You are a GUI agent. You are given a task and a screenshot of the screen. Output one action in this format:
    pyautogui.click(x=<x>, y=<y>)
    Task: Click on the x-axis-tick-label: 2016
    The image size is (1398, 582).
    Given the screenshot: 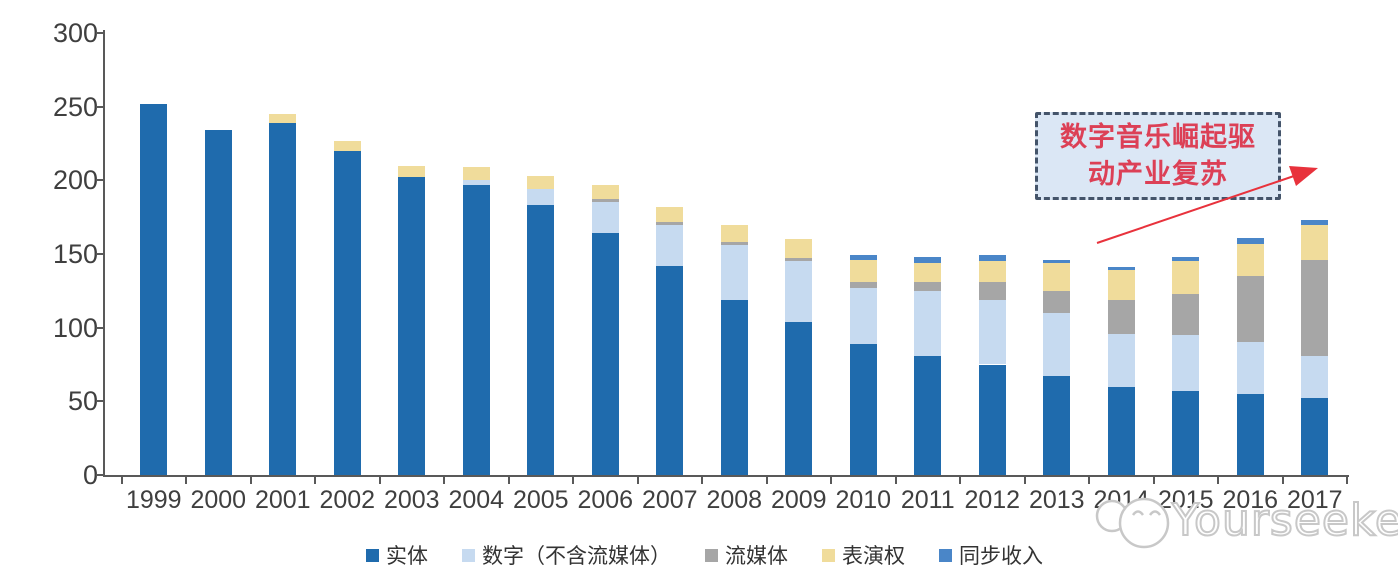 What is the action you would take?
    pyautogui.click(x=1250, y=500)
    